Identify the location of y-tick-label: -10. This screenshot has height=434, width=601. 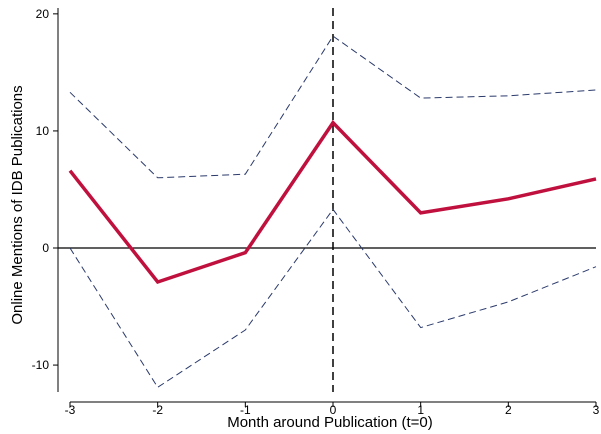
(41, 365).